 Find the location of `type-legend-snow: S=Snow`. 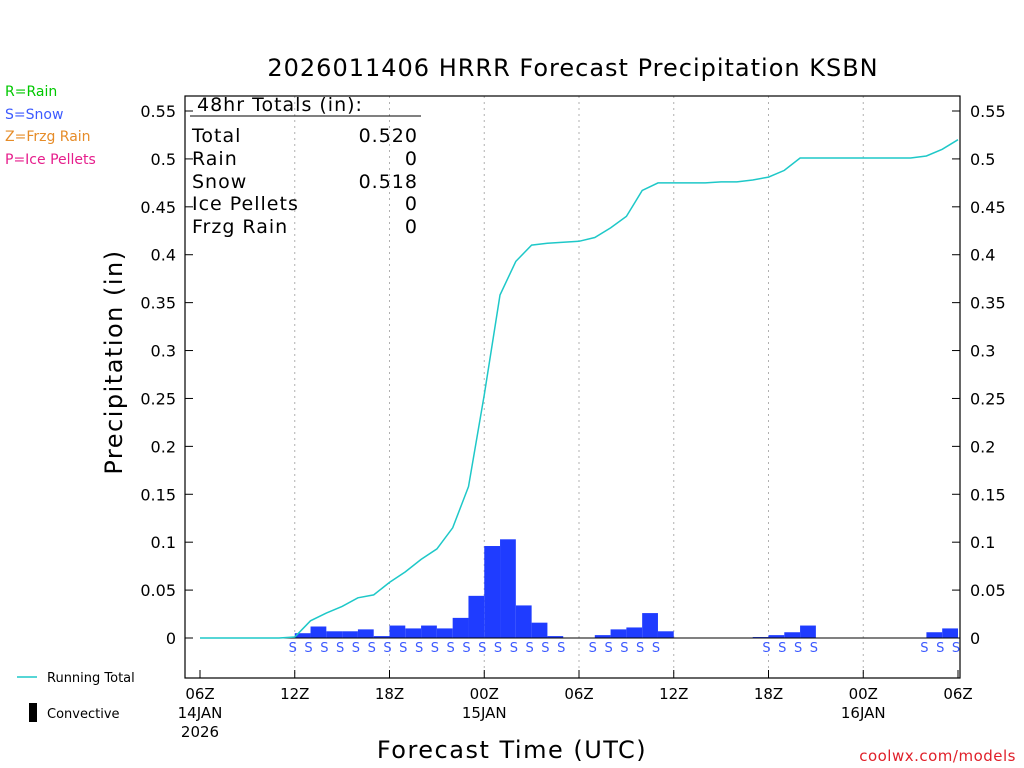

type-legend-snow: S=Snow is located at coordinates (34, 115).